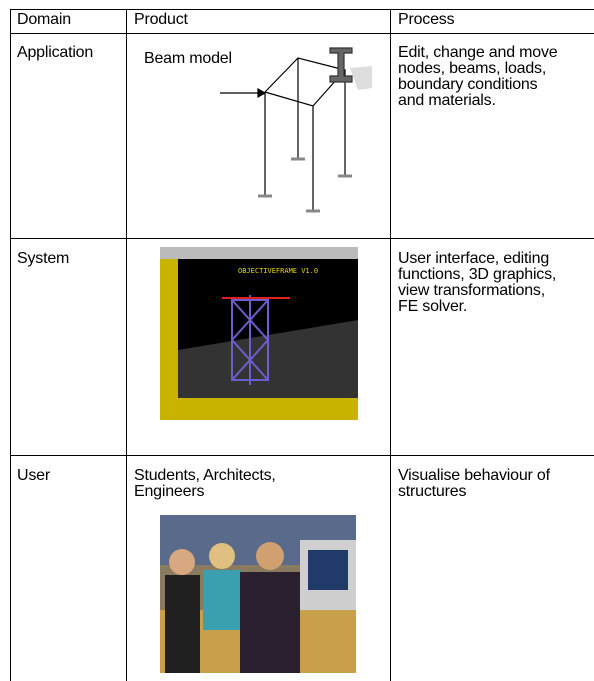 The image size is (594, 681). Describe the element at coordinates (426, 19) in the screenshot. I see `header-cell: Process` at that location.